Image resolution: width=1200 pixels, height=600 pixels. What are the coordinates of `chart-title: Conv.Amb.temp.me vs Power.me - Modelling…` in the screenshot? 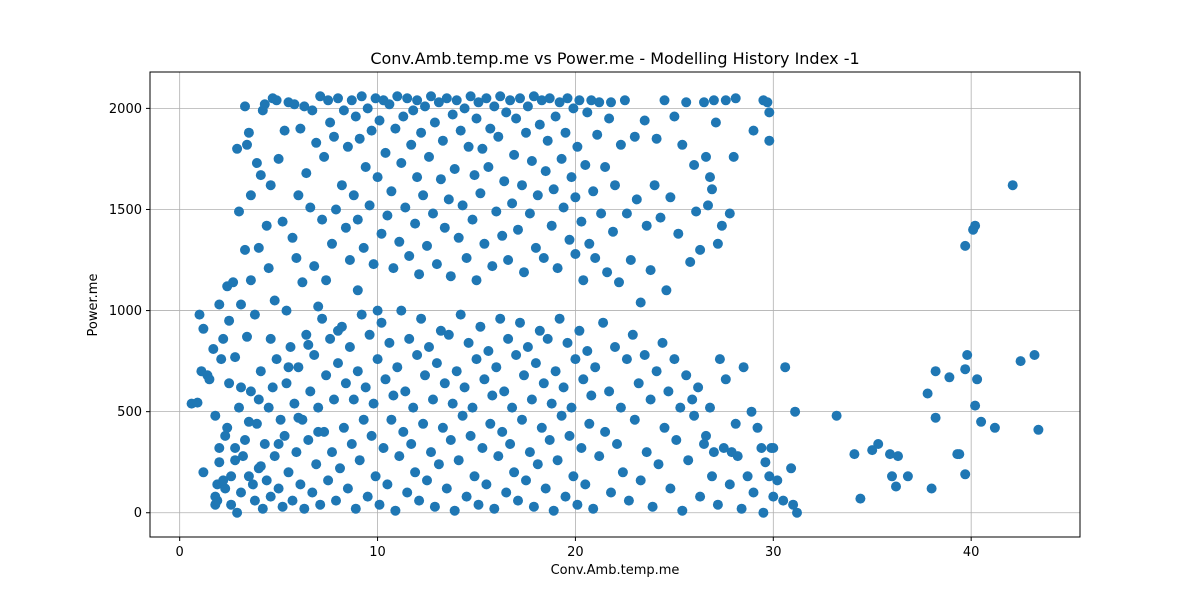 It's located at (614, 58).